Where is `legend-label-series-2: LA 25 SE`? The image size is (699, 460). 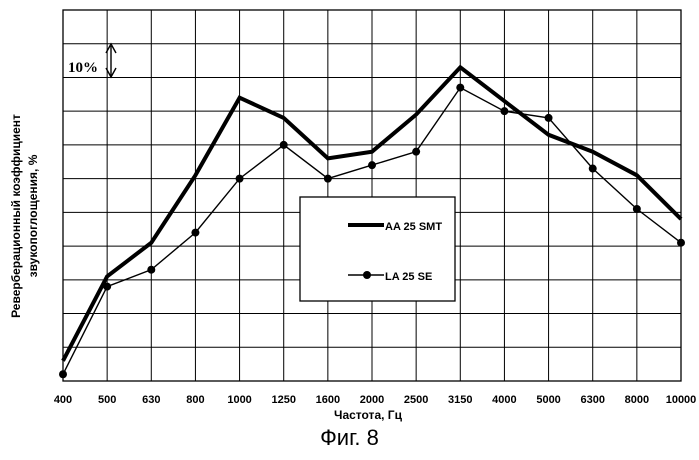 legend-label-series-2: LA 25 SE is located at coordinates (408, 277).